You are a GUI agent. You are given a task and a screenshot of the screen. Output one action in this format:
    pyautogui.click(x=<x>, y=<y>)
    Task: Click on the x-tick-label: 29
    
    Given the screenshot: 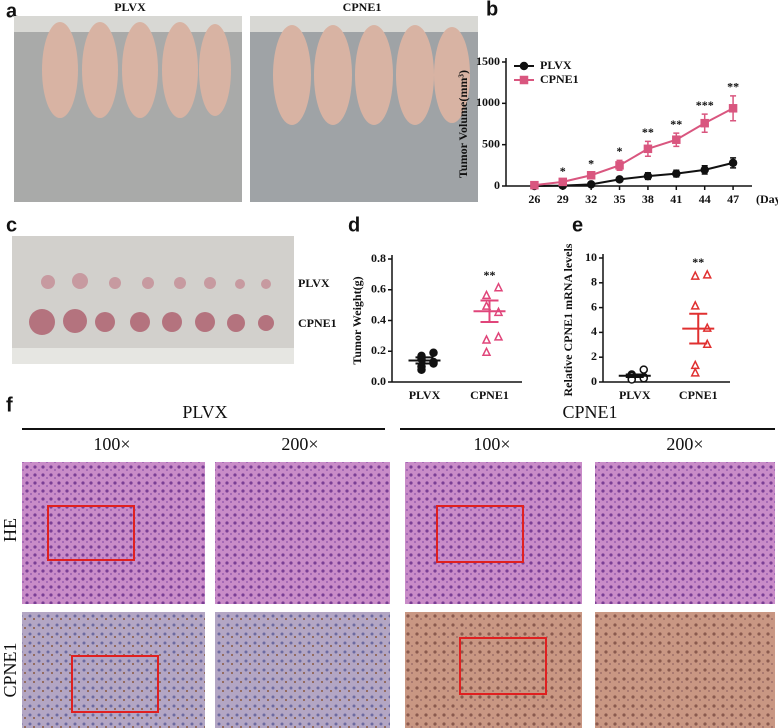 What is the action you would take?
    pyautogui.click(x=563, y=199)
    